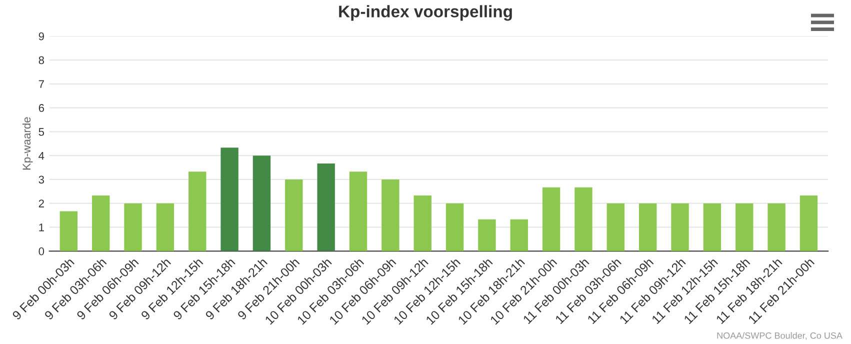  Describe the element at coordinates (41, 108) in the screenshot. I see `y-tick-label: 6` at that location.